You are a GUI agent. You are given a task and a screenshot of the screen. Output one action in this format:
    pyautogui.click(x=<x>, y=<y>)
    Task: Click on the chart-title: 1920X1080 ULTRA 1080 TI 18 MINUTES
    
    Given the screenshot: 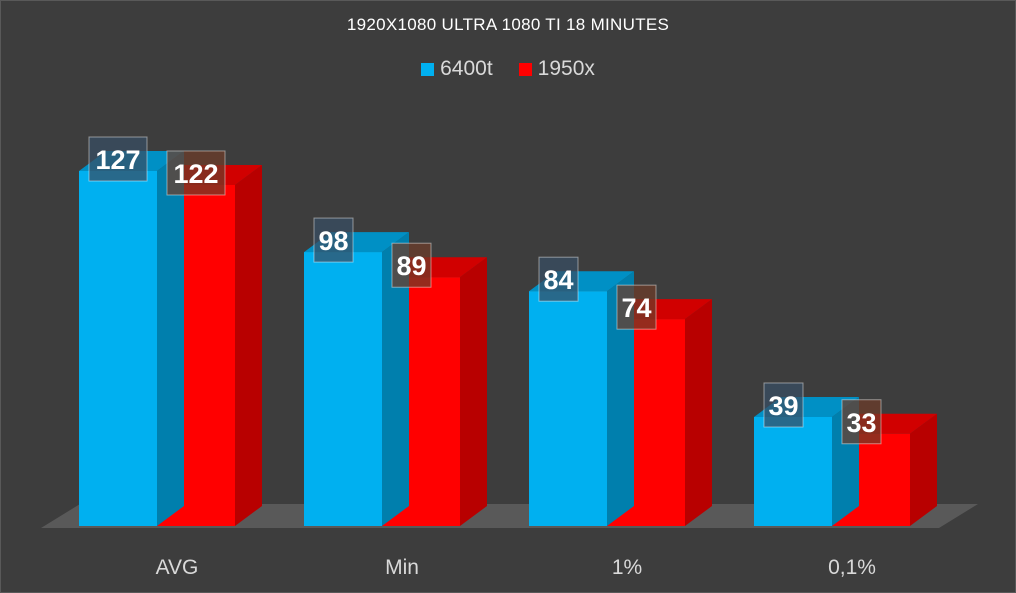 What is the action you would take?
    pyautogui.click(x=508, y=24)
    